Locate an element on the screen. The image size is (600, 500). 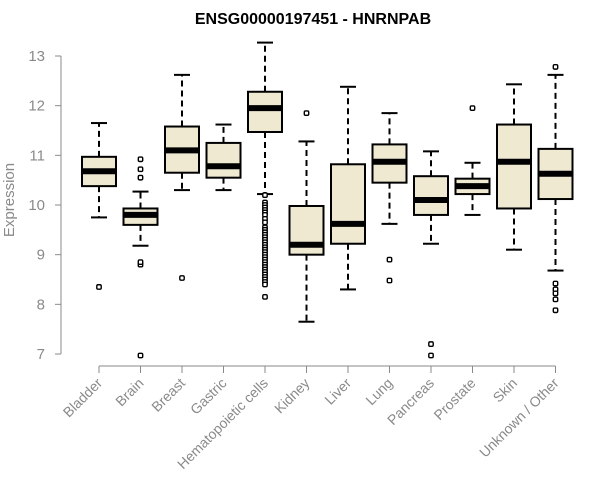
box-unknown-other is located at coordinates (555, 189).